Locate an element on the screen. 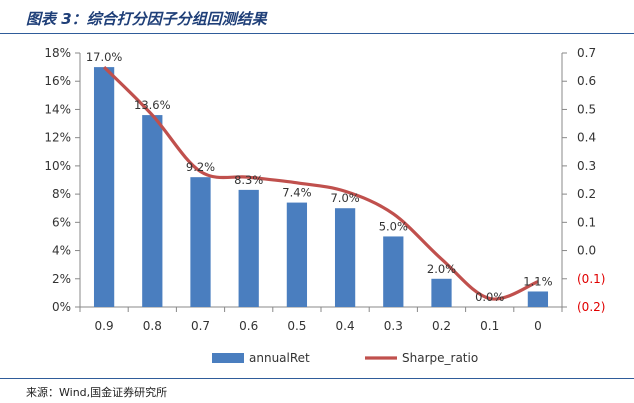  left-axis-tick-label: 0% is located at coordinates (61, 307).